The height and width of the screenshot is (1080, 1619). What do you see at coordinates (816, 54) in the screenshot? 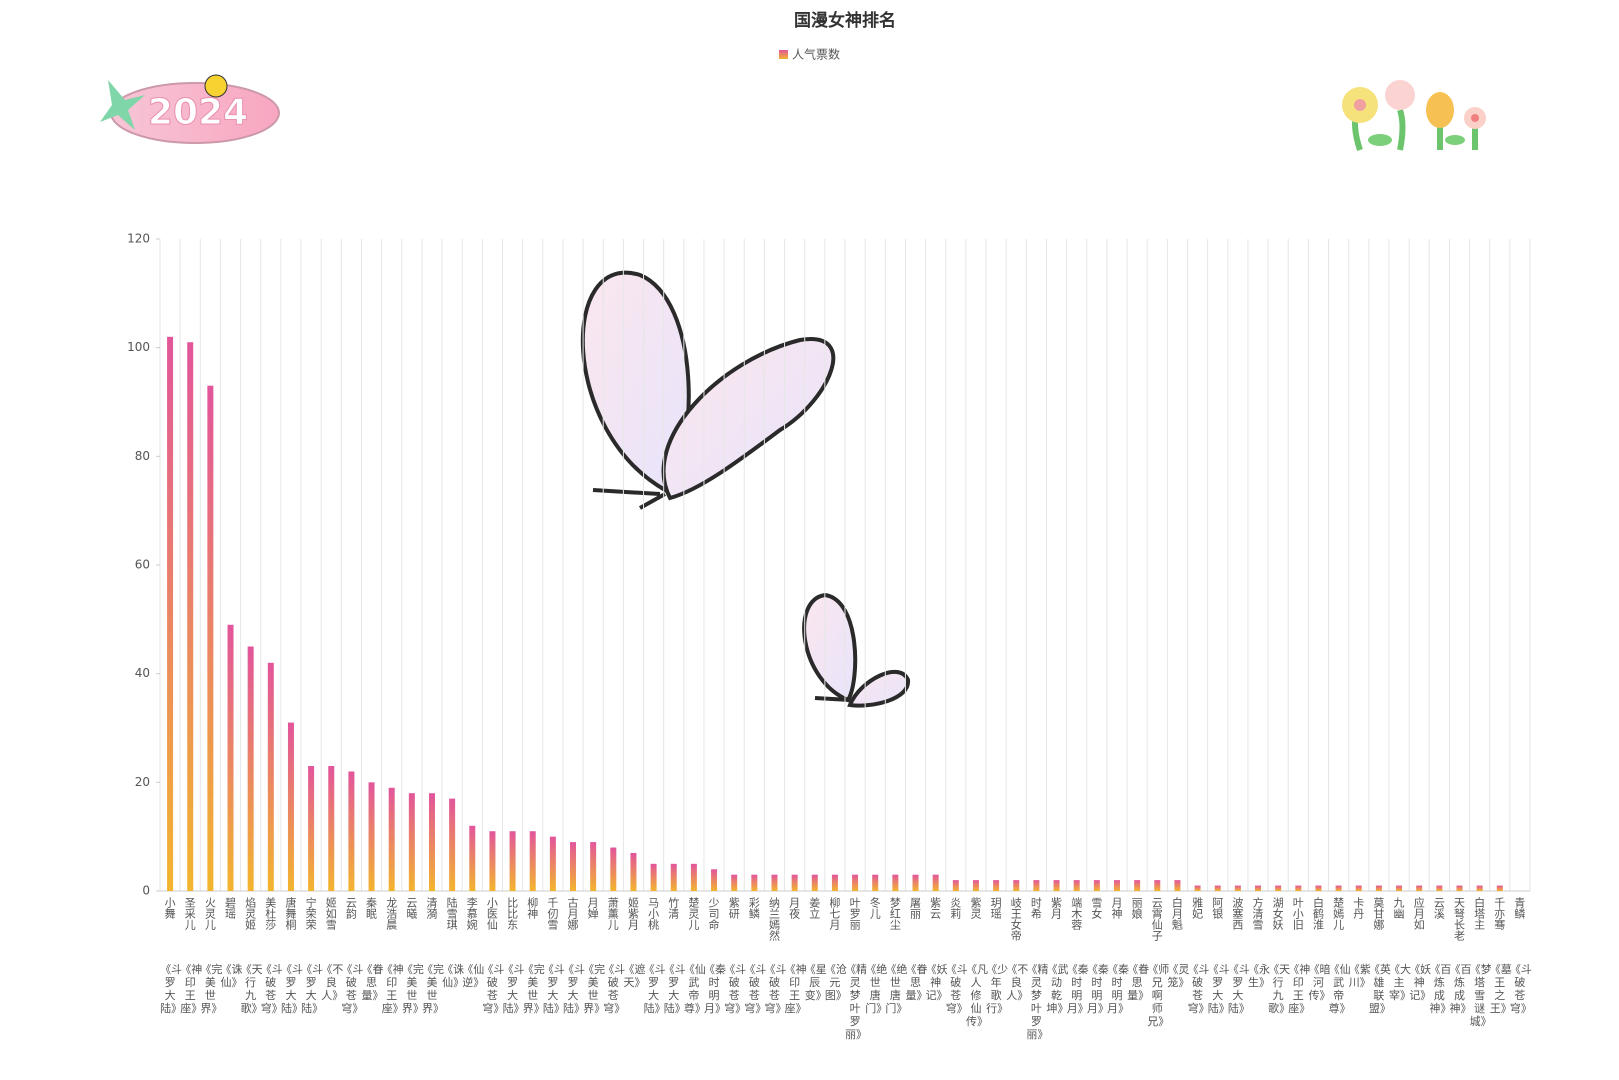
I see `legend-label: 人气票数` at bounding box center [816, 54].